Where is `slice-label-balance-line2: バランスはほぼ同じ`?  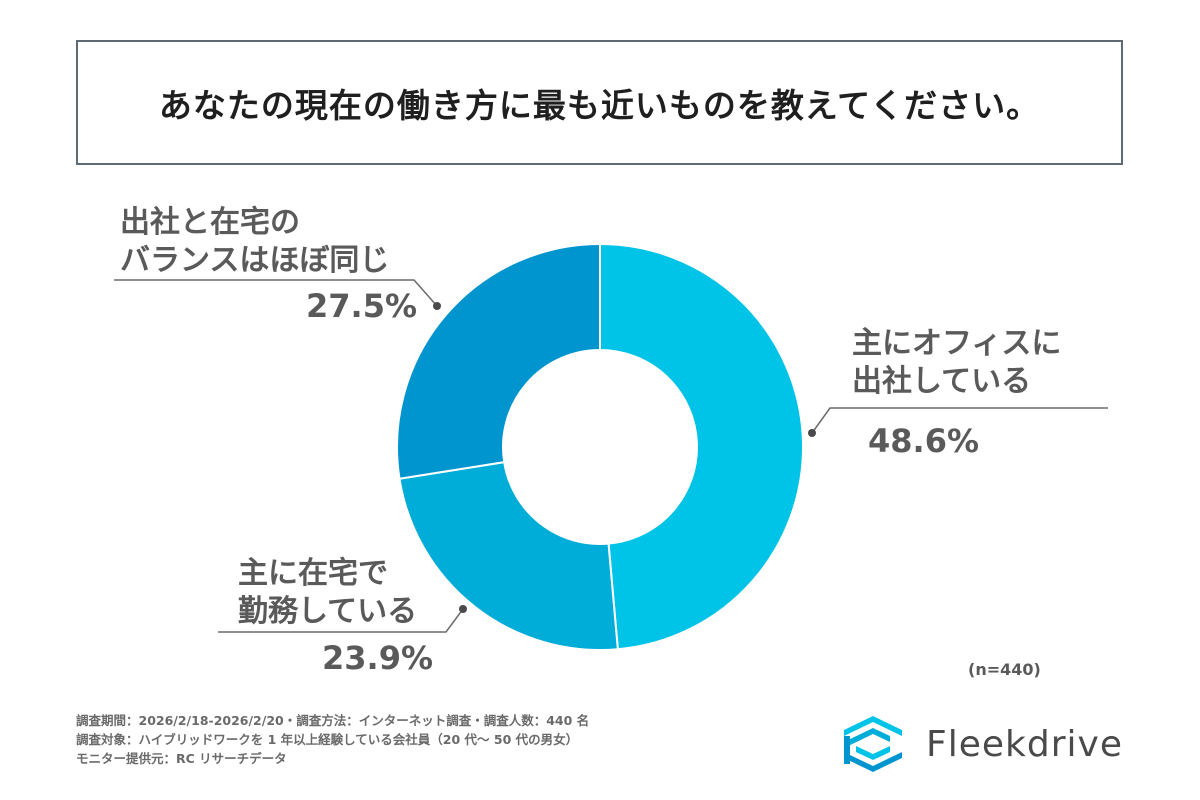 slice-label-balance-line2: バランスはほぼ同じ is located at coordinates (255, 260).